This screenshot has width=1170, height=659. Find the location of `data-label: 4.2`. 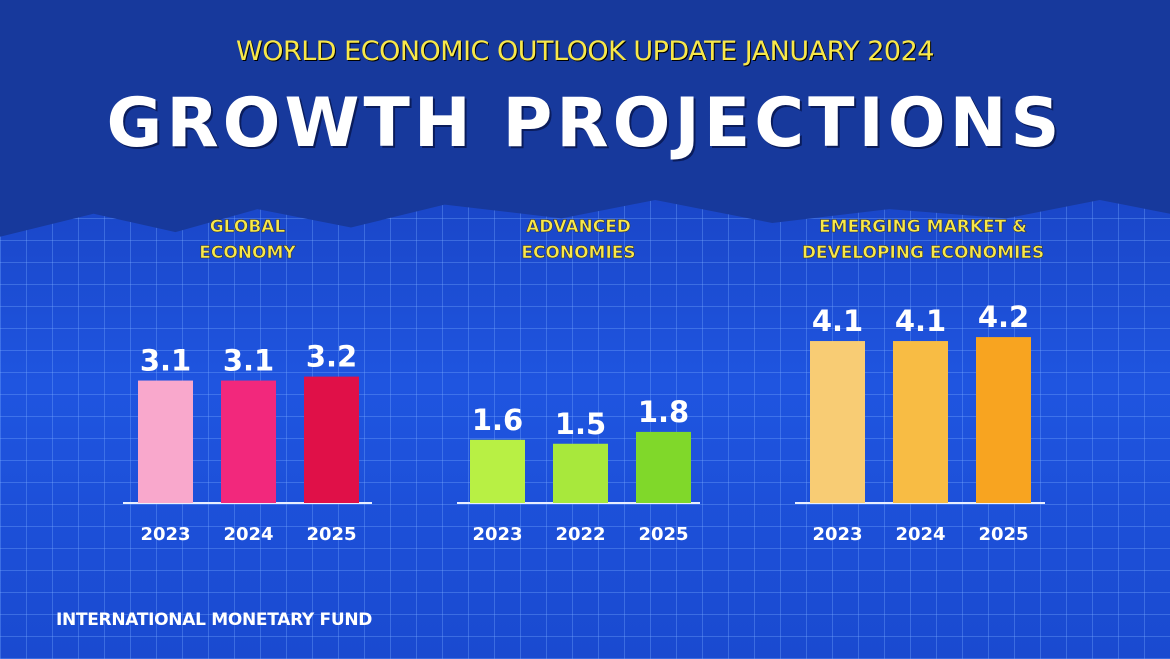

data-label: 4.2 is located at coordinates (1003, 317).